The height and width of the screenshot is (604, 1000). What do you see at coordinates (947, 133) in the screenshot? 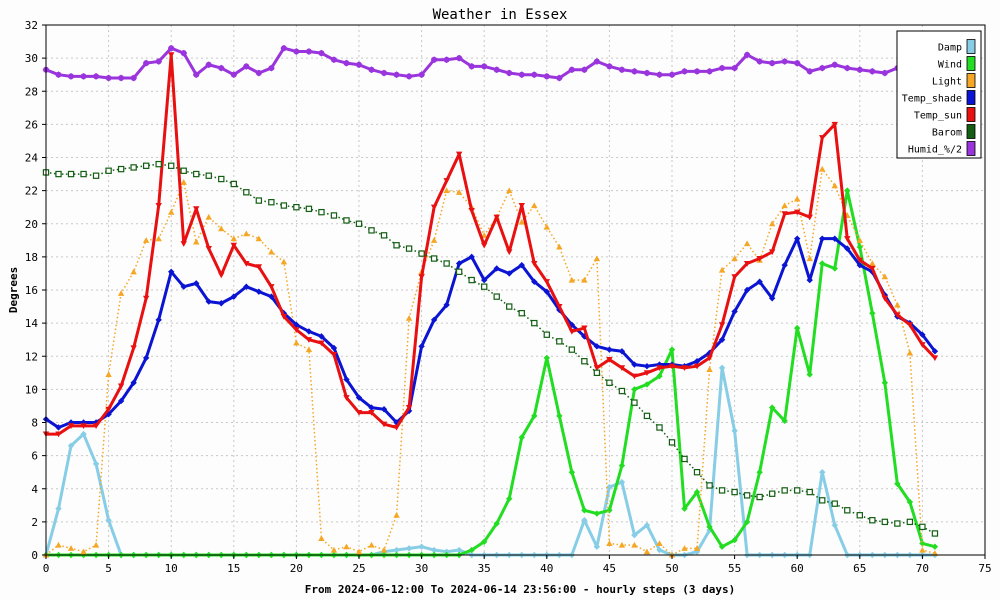
I see `legend-label-barom: Barom` at bounding box center [947, 133].